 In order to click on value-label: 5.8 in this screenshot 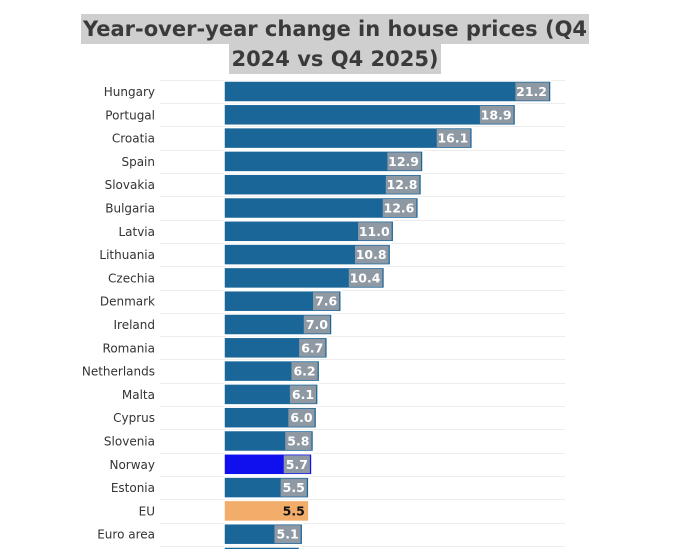, I will do `click(298, 441)`.